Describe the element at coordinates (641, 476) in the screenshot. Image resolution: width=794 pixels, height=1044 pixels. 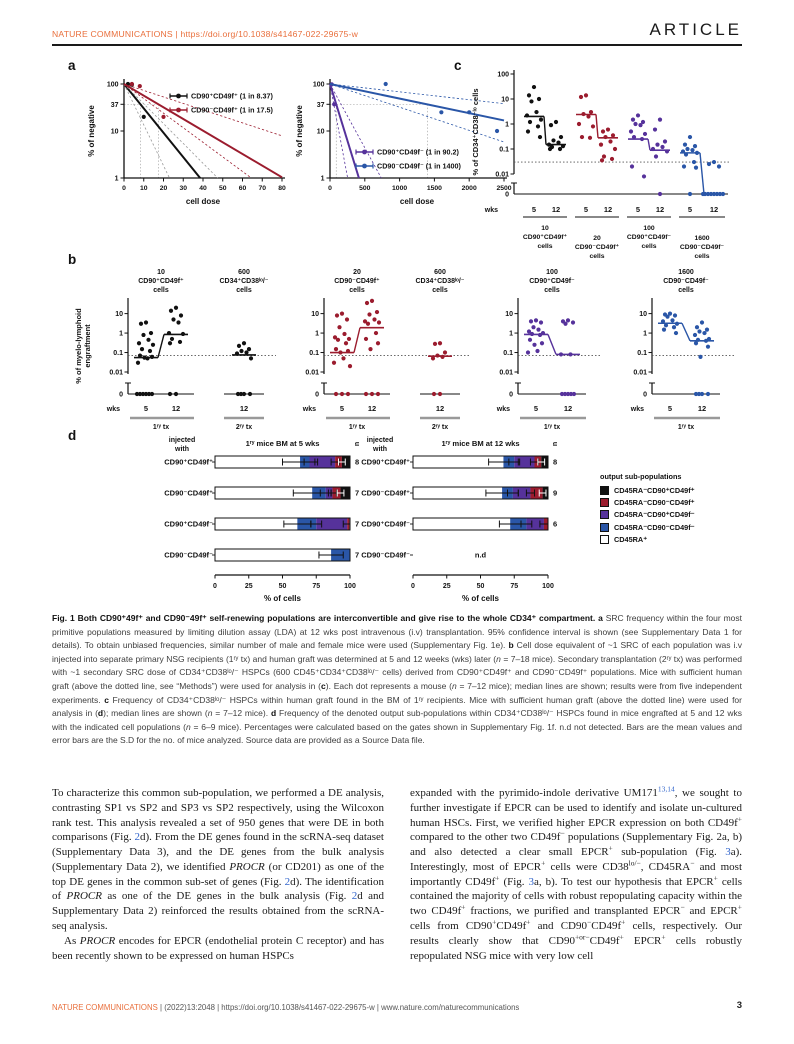
I see `legend-title: output sub-populations` at that location.